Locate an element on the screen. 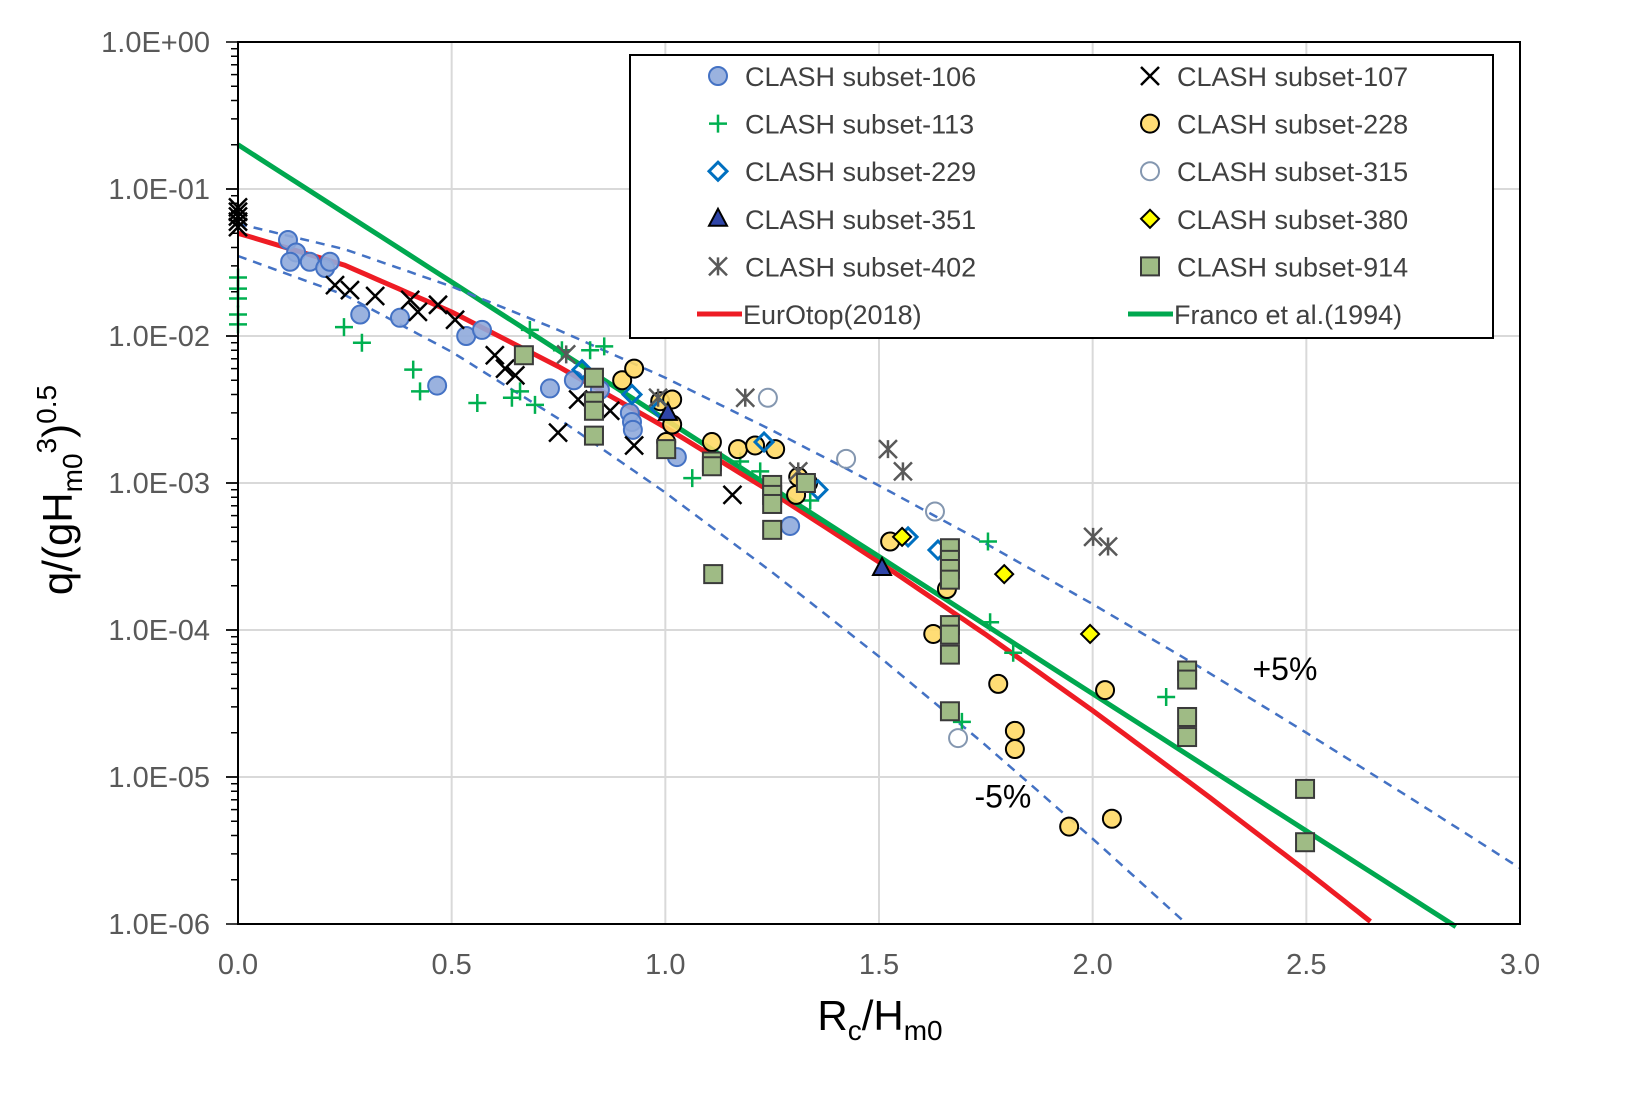 The width and height of the screenshot is (1635, 1116). y-tick-label: 1.0E-02 is located at coordinates (159, 337).